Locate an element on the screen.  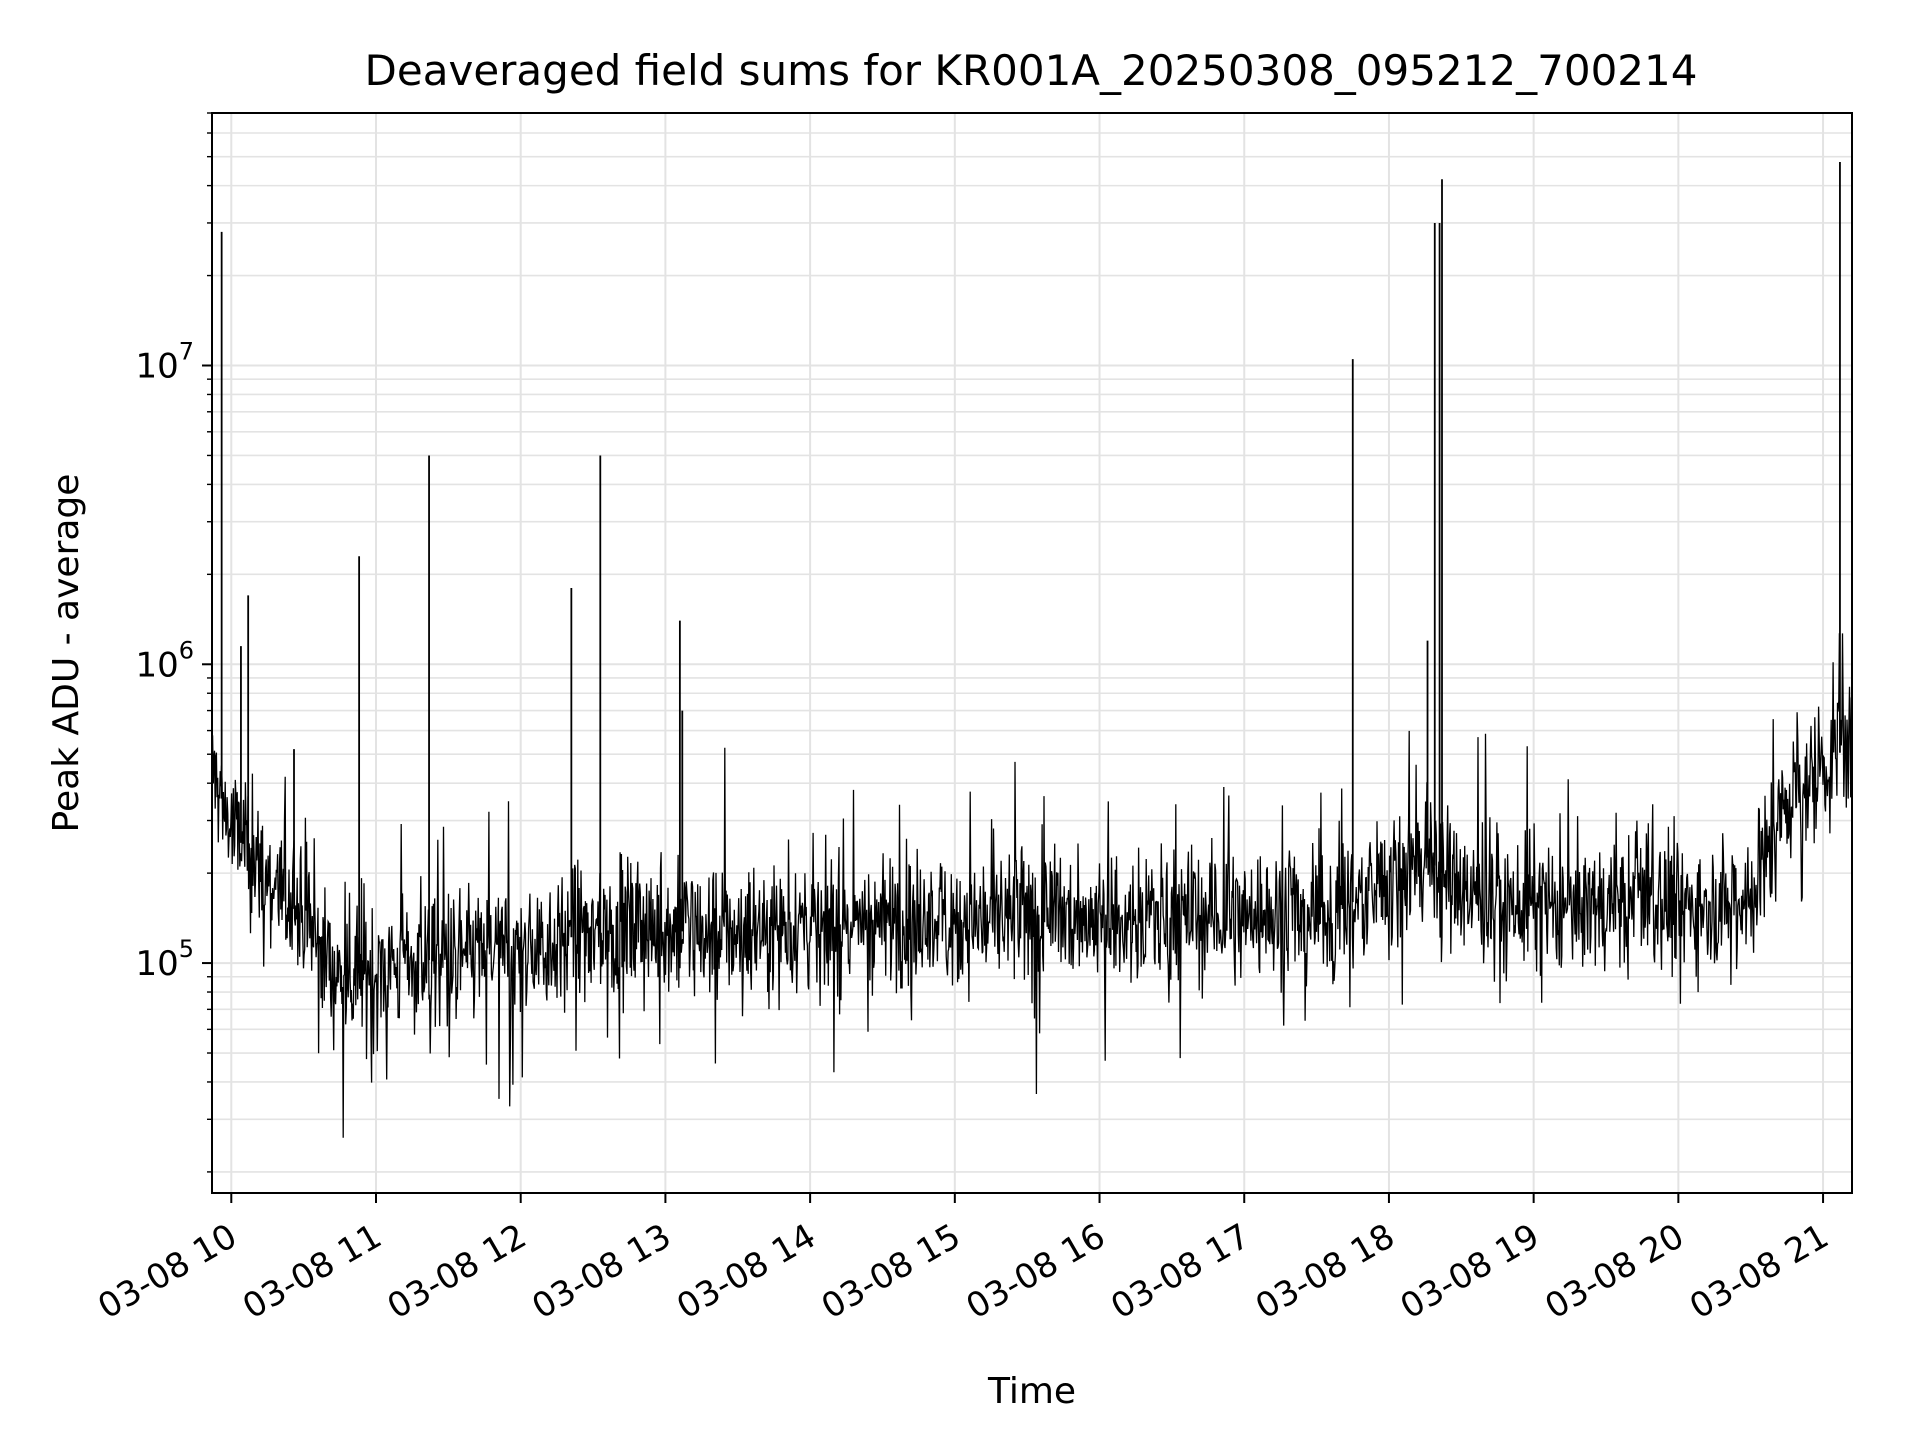
y-axis-ticks: 10⁵ 10⁶ 10⁷ is located at coordinates (173, 642).